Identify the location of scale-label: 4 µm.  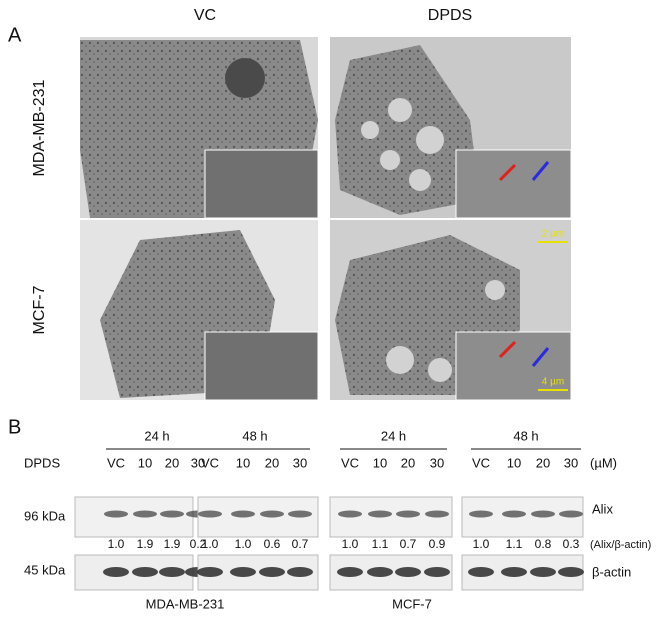
(553, 382).